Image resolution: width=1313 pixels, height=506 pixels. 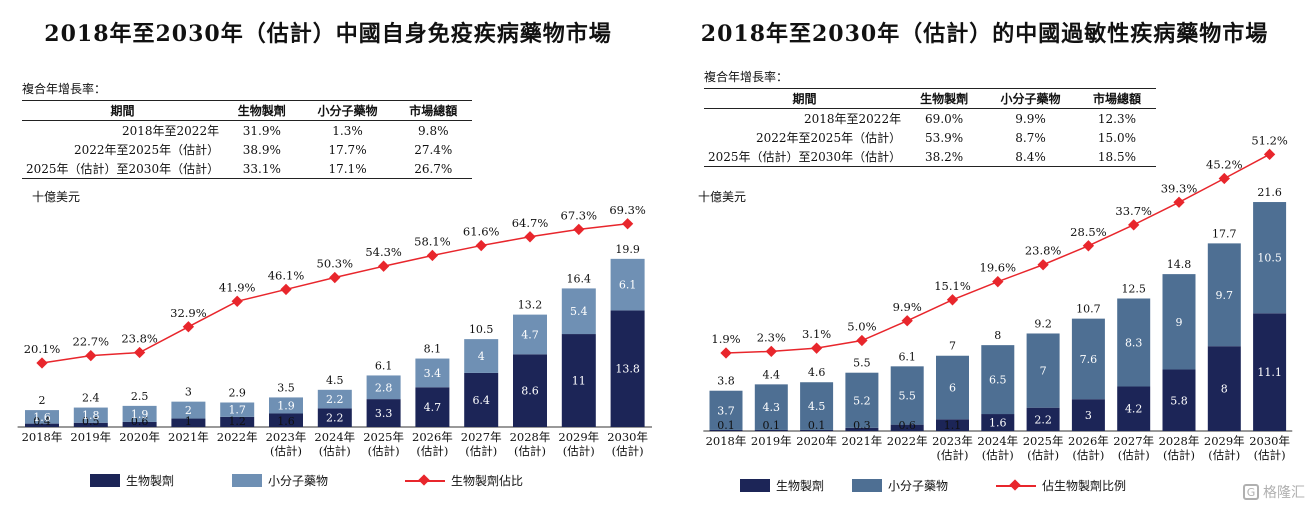 What do you see at coordinates (42, 417) in the screenshot?
I see `data-label-small-molecule: 1.6` at bounding box center [42, 417].